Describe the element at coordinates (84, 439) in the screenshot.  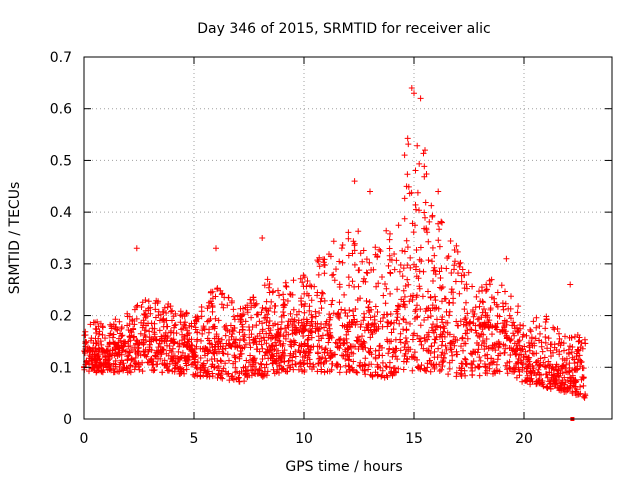
I see `x-tick-label: 0` at that location.